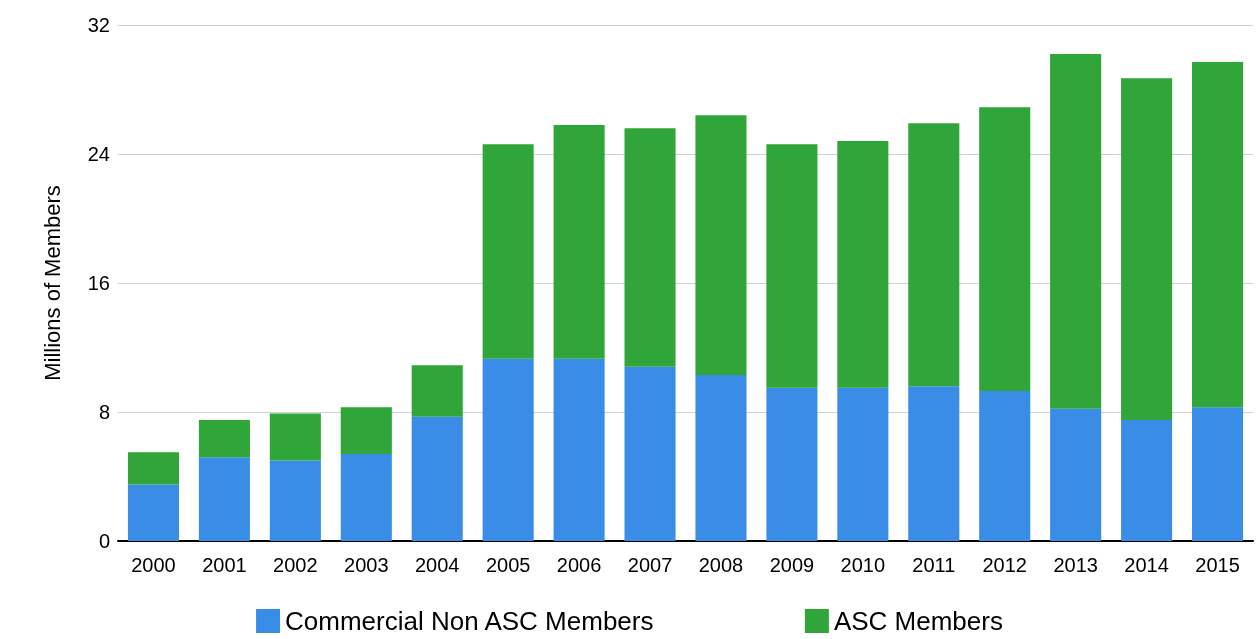 The height and width of the screenshot is (639, 1259). Describe the element at coordinates (934, 565) in the screenshot. I see `x-tick-label: 2011` at that location.